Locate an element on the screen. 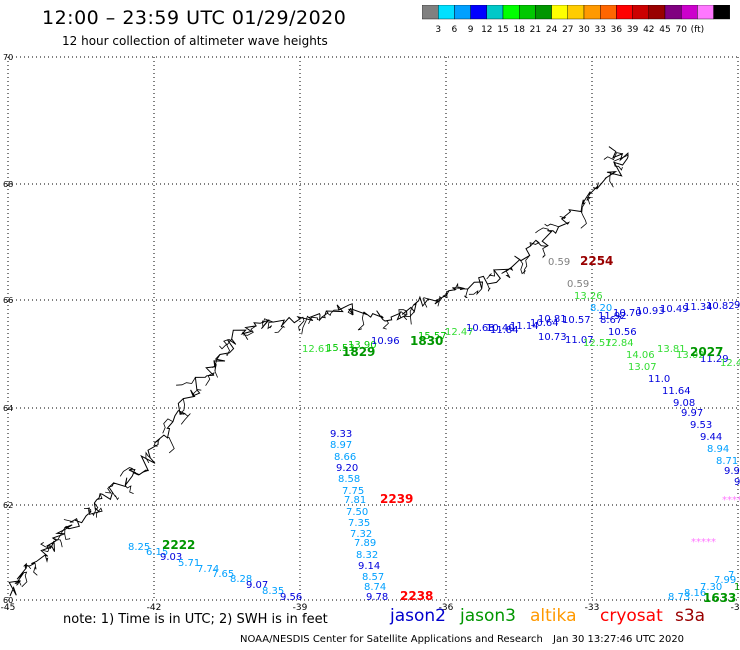 The width and height of the screenshot is (740, 650). colorbar-label: 9 is located at coordinates (471, 30).